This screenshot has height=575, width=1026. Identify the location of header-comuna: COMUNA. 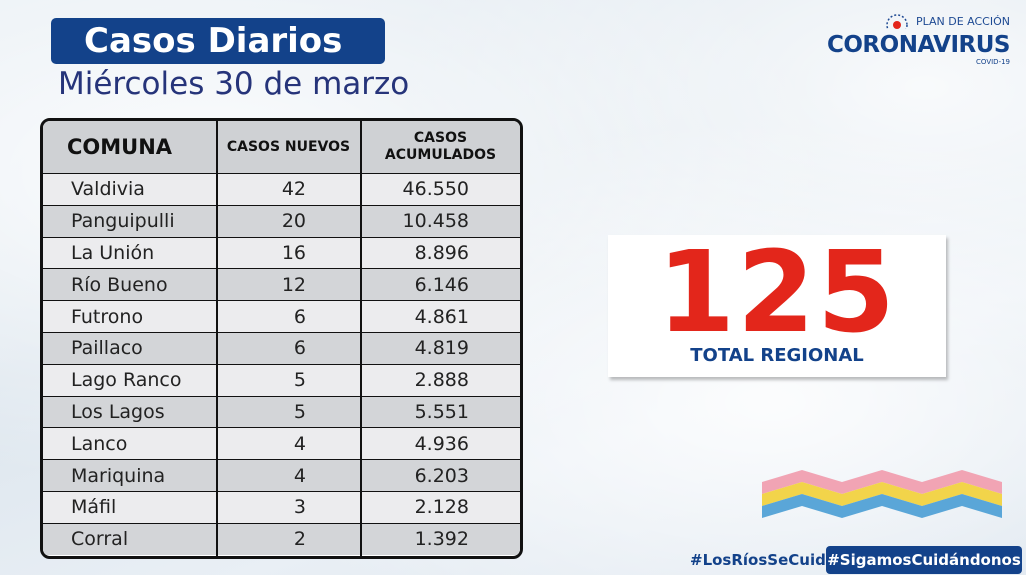
(120, 147).